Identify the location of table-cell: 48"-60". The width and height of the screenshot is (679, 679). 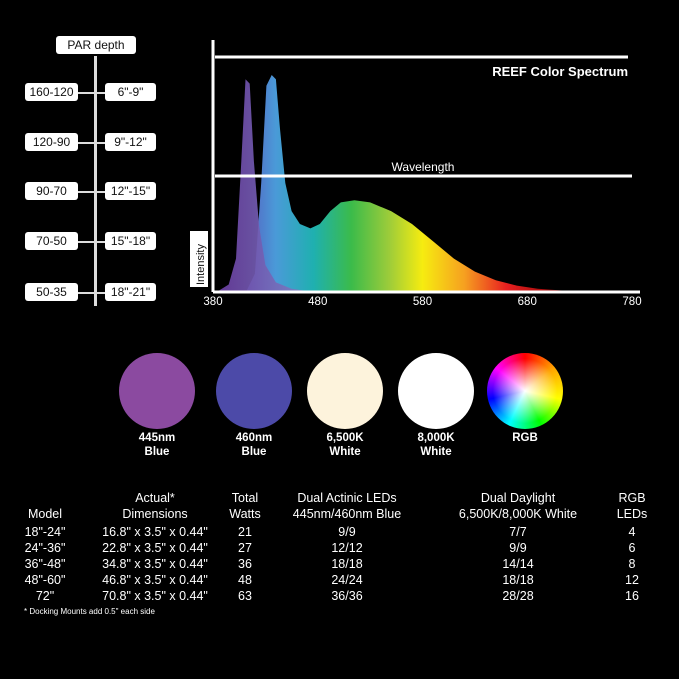
(45, 580).